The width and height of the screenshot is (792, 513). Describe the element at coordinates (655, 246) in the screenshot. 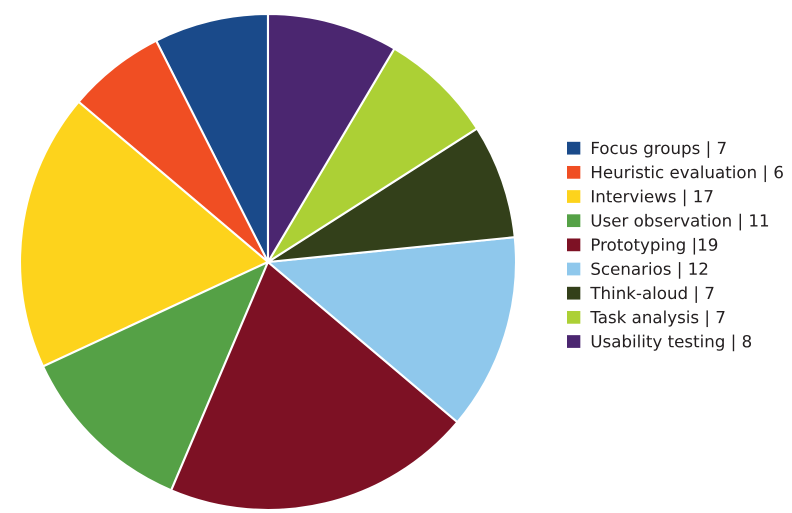

I see `legend-label: Prototyping |19` at that location.